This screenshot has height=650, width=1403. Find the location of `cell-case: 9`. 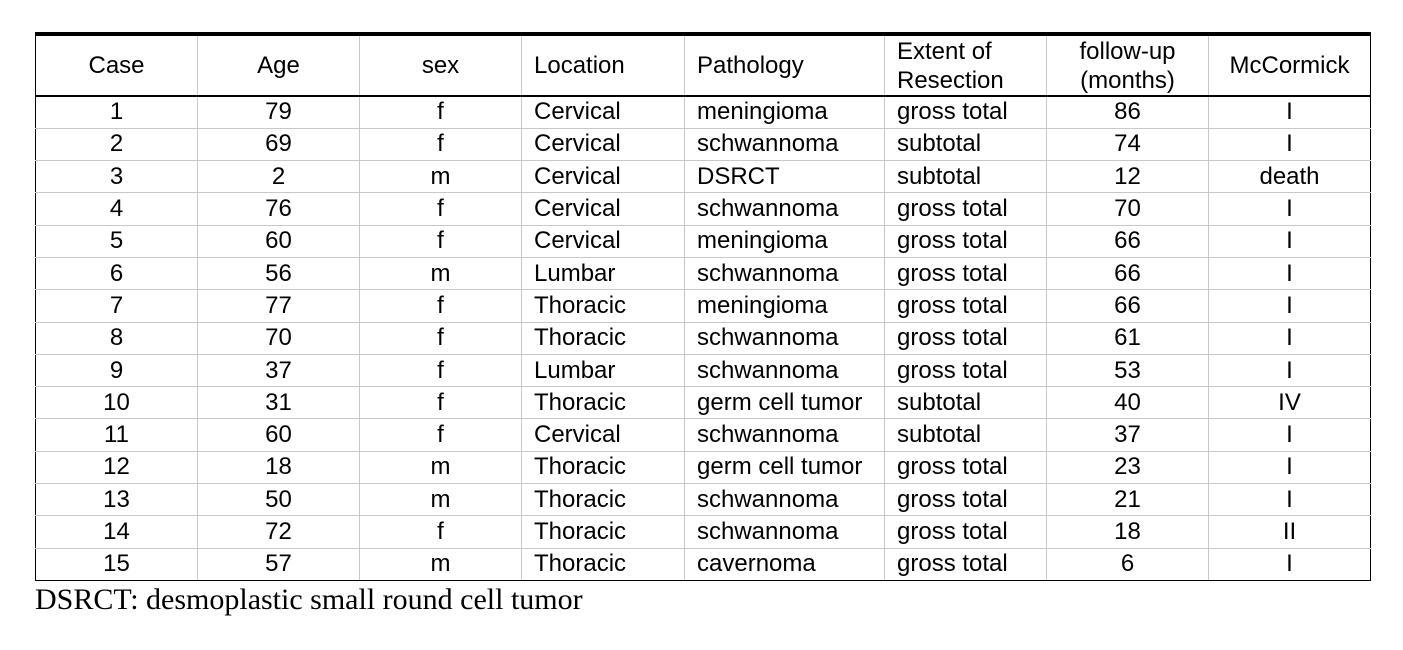

cell-case: 9 is located at coordinates (116, 370).